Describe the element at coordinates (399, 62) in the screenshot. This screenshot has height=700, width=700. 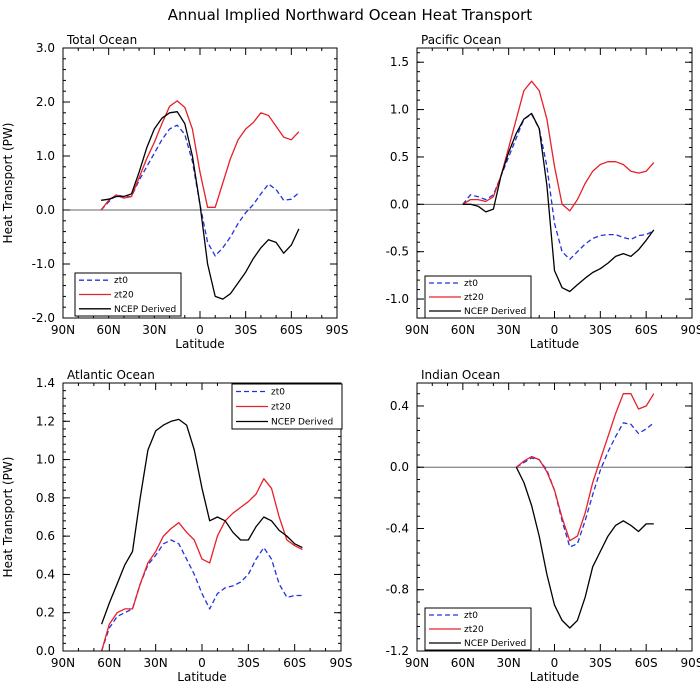
I see `y-tick-label: 1.5` at that location.